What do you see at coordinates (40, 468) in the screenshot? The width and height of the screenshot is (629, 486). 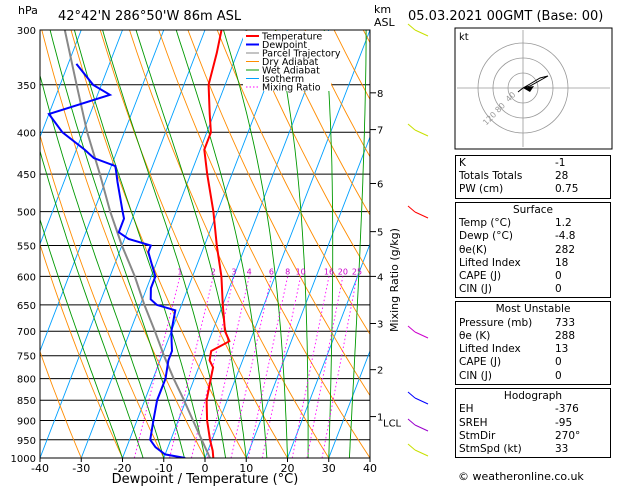 I see `x-tick-label: -40` at bounding box center [40, 468].